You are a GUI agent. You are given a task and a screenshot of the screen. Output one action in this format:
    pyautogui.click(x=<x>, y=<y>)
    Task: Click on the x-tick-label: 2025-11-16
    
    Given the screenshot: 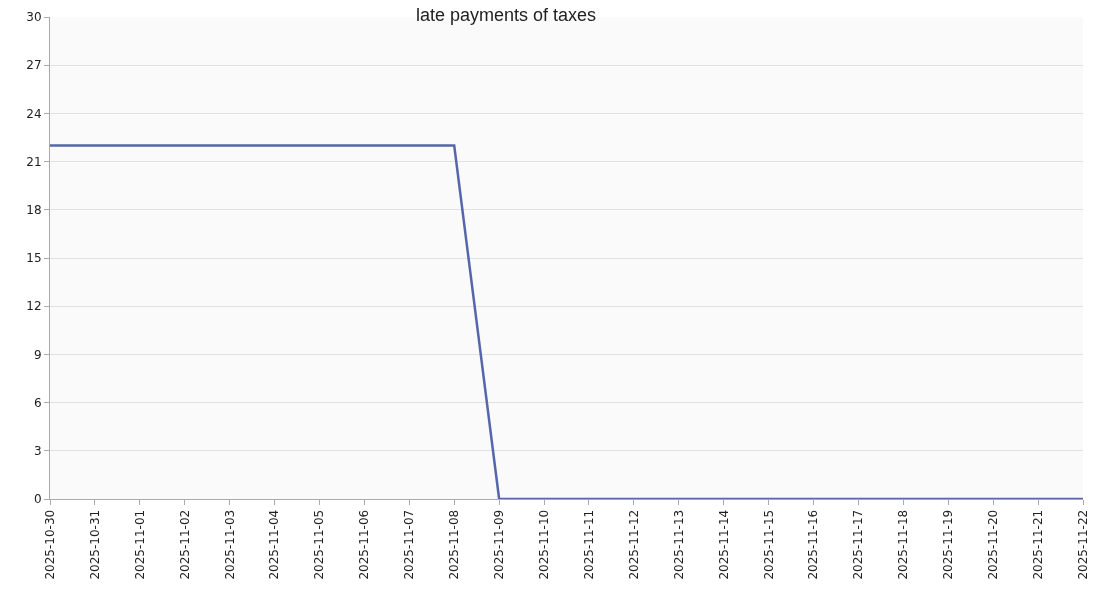 What is the action you would take?
    pyautogui.click(x=813, y=544)
    